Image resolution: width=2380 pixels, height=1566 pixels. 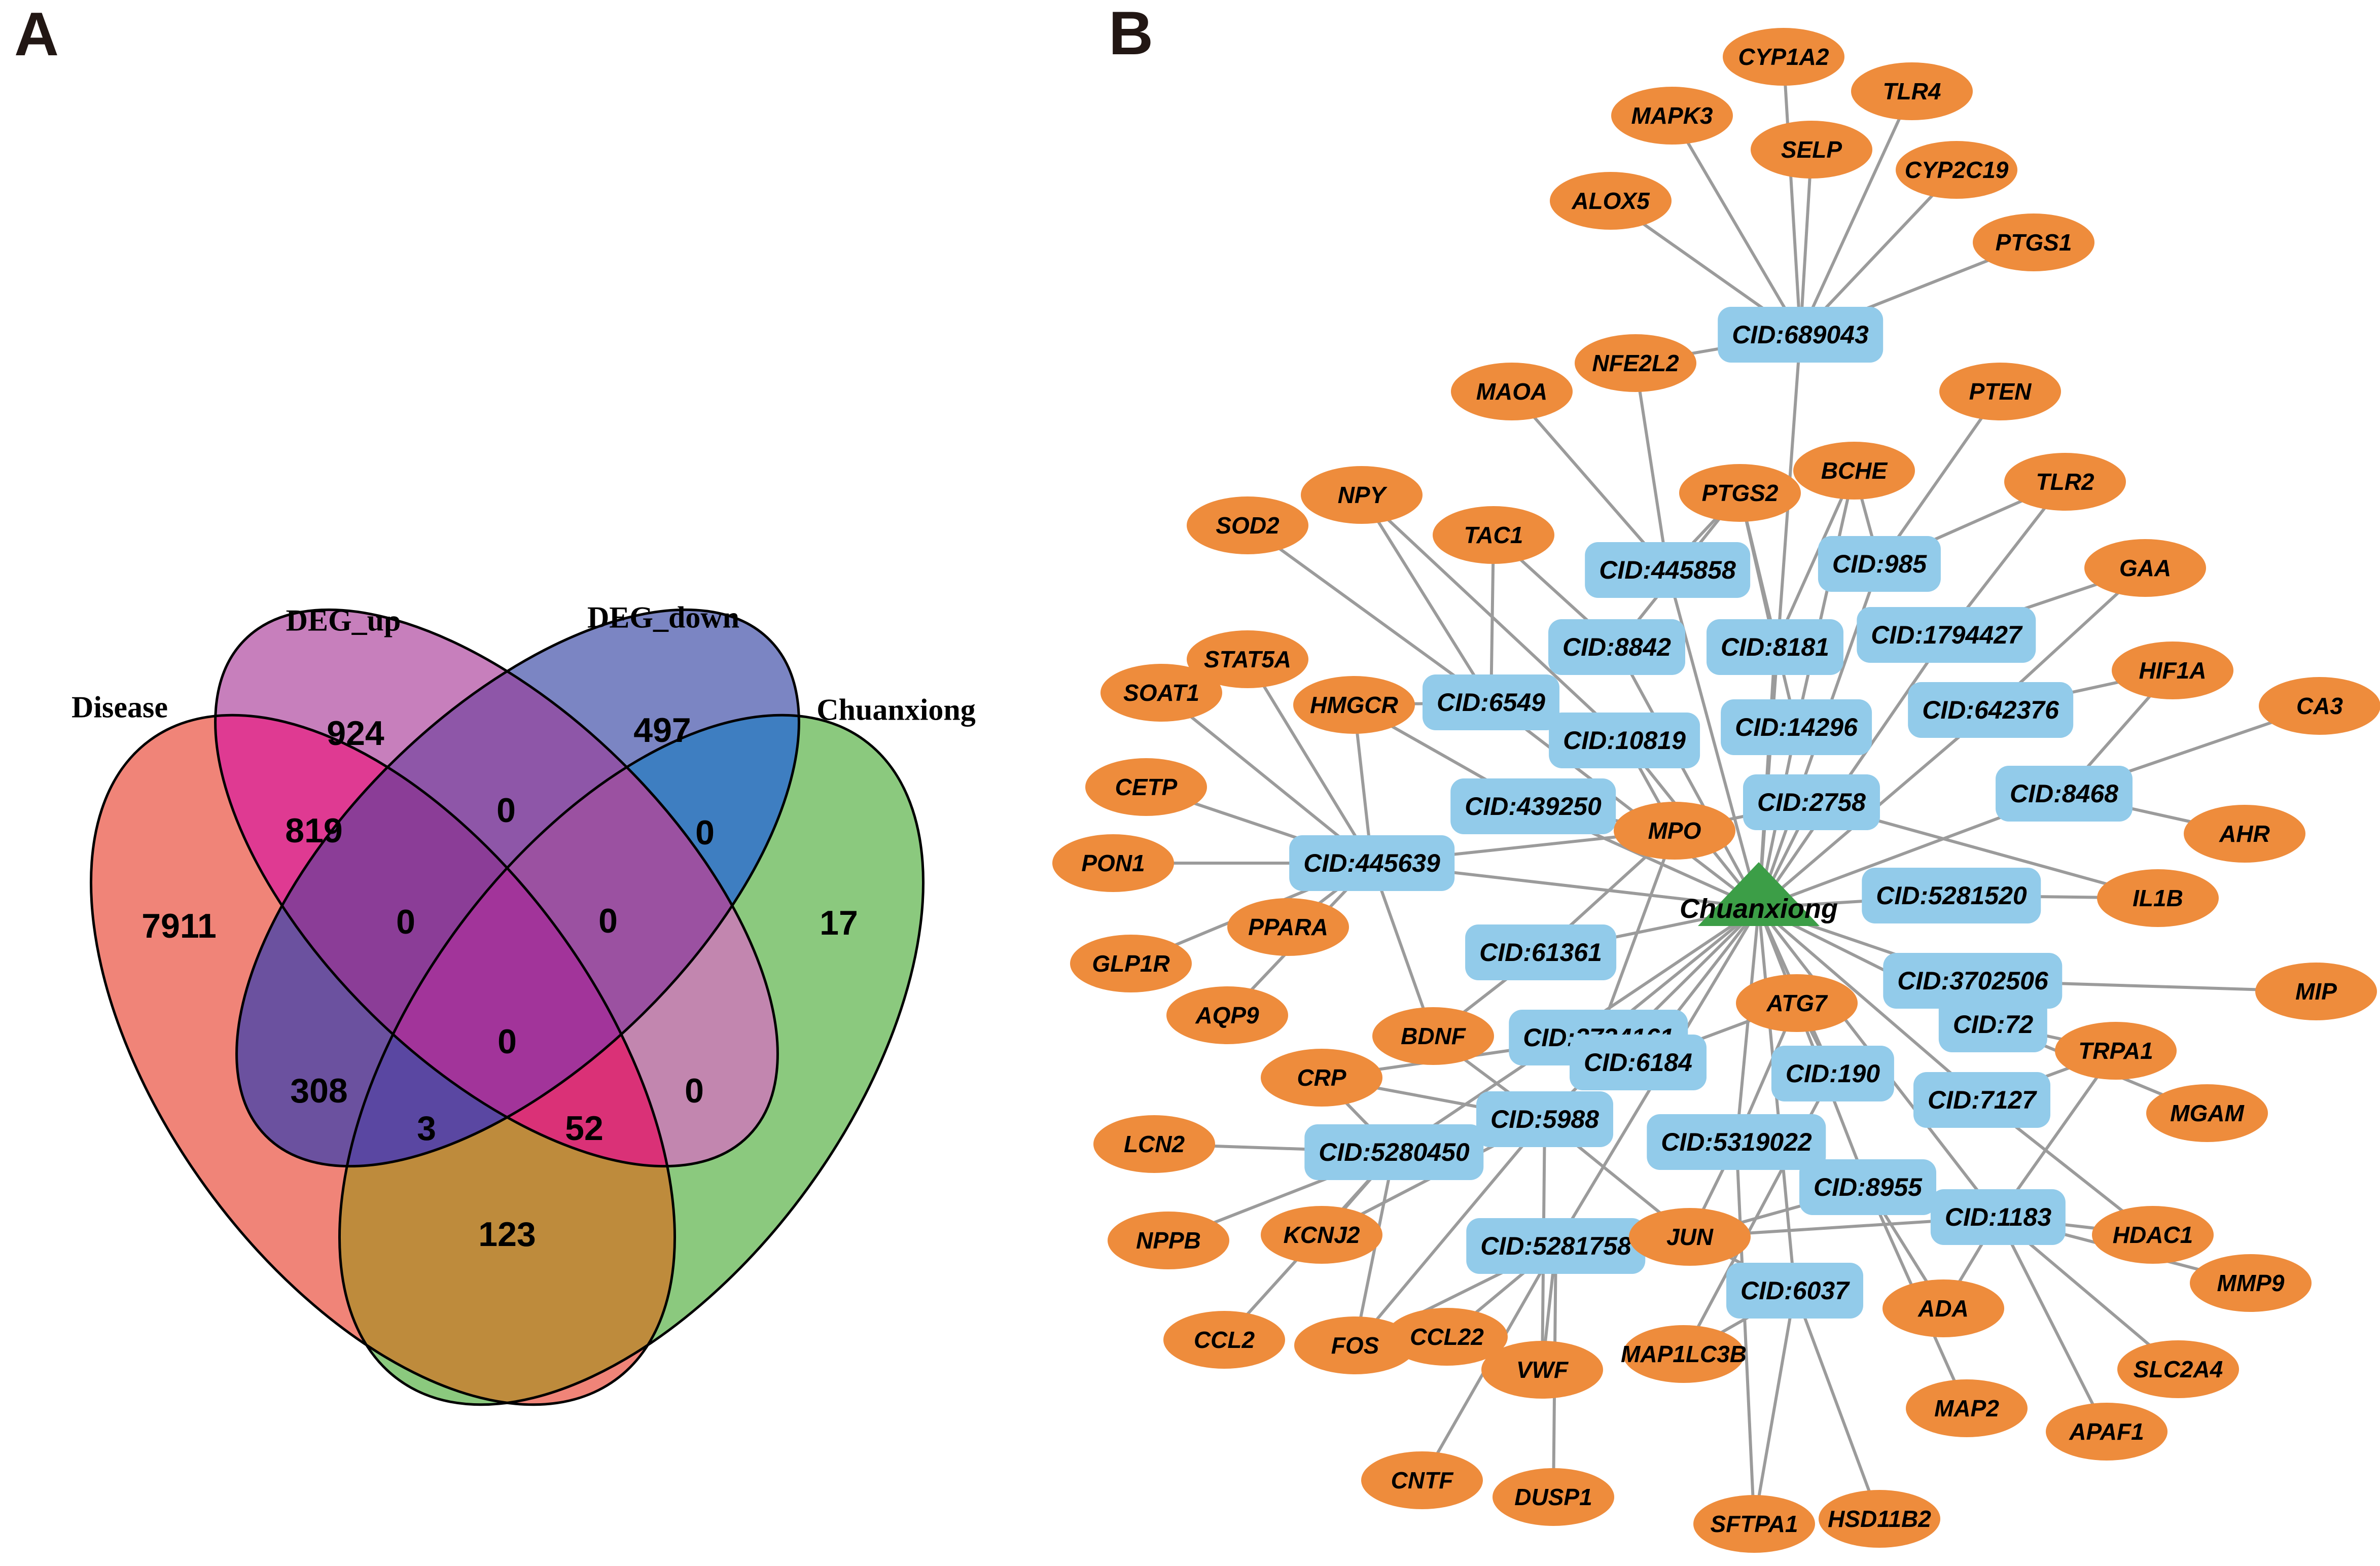 What do you see at coordinates (1991, 710) in the screenshot?
I see `compound-label: CID:642376` at bounding box center [1991, 710].